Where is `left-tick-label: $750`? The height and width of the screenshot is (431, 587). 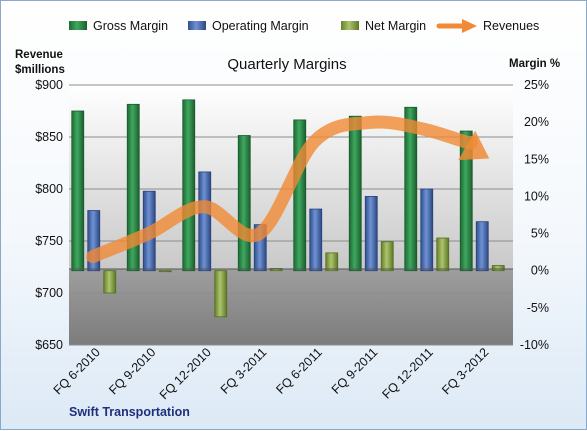
left-tick-label: $750 is located at coordinates (49, 241).